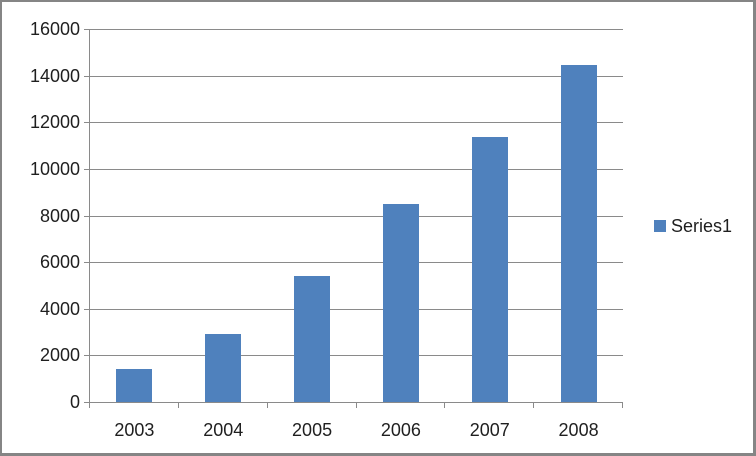  I want to click on x-axis-tick-label: 2007, so click(489, 430).